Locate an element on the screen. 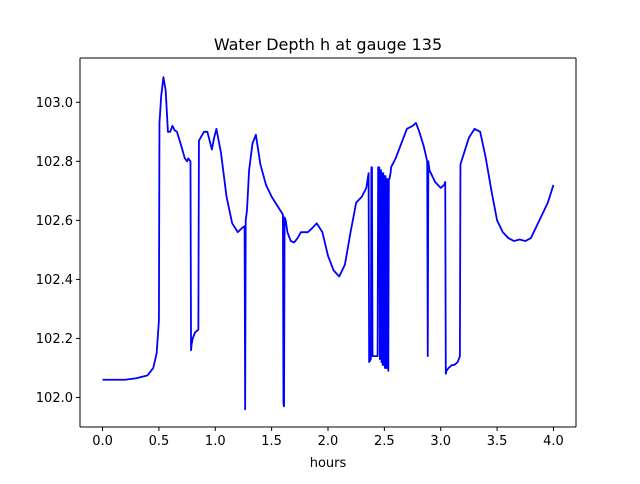 The width and height of the screenshot is (640, 484). chart-title: Water Depth h at gauge 135 is located at coordinates (328, 44).